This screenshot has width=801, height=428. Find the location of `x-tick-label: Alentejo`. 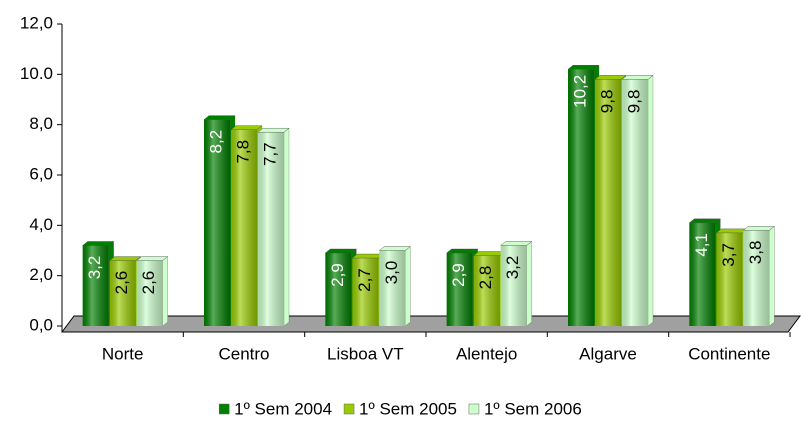

x-tick-label: Alentejo is located at coordinates (486, 353).